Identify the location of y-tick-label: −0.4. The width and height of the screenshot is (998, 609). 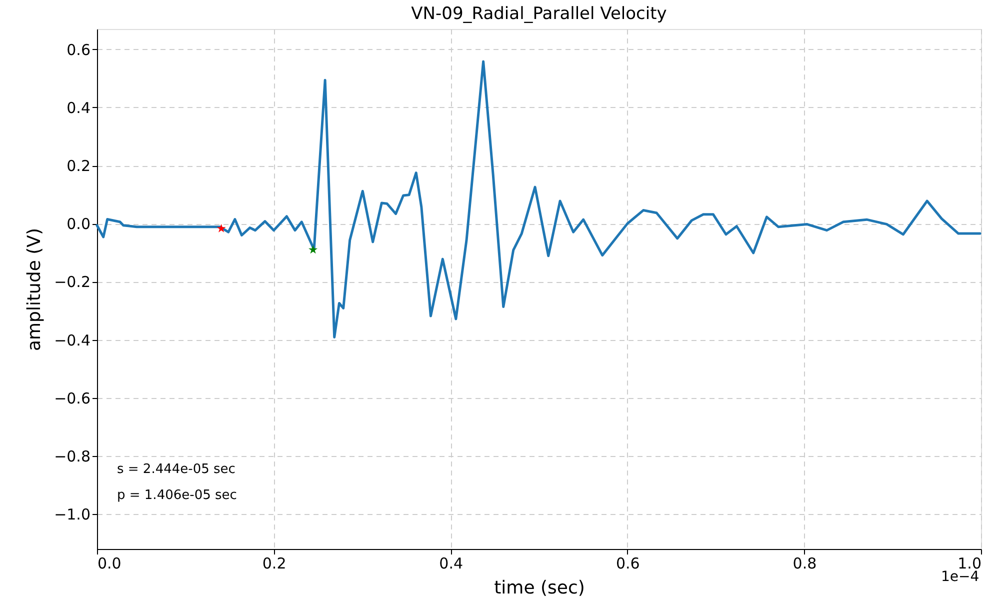
(72, 340).